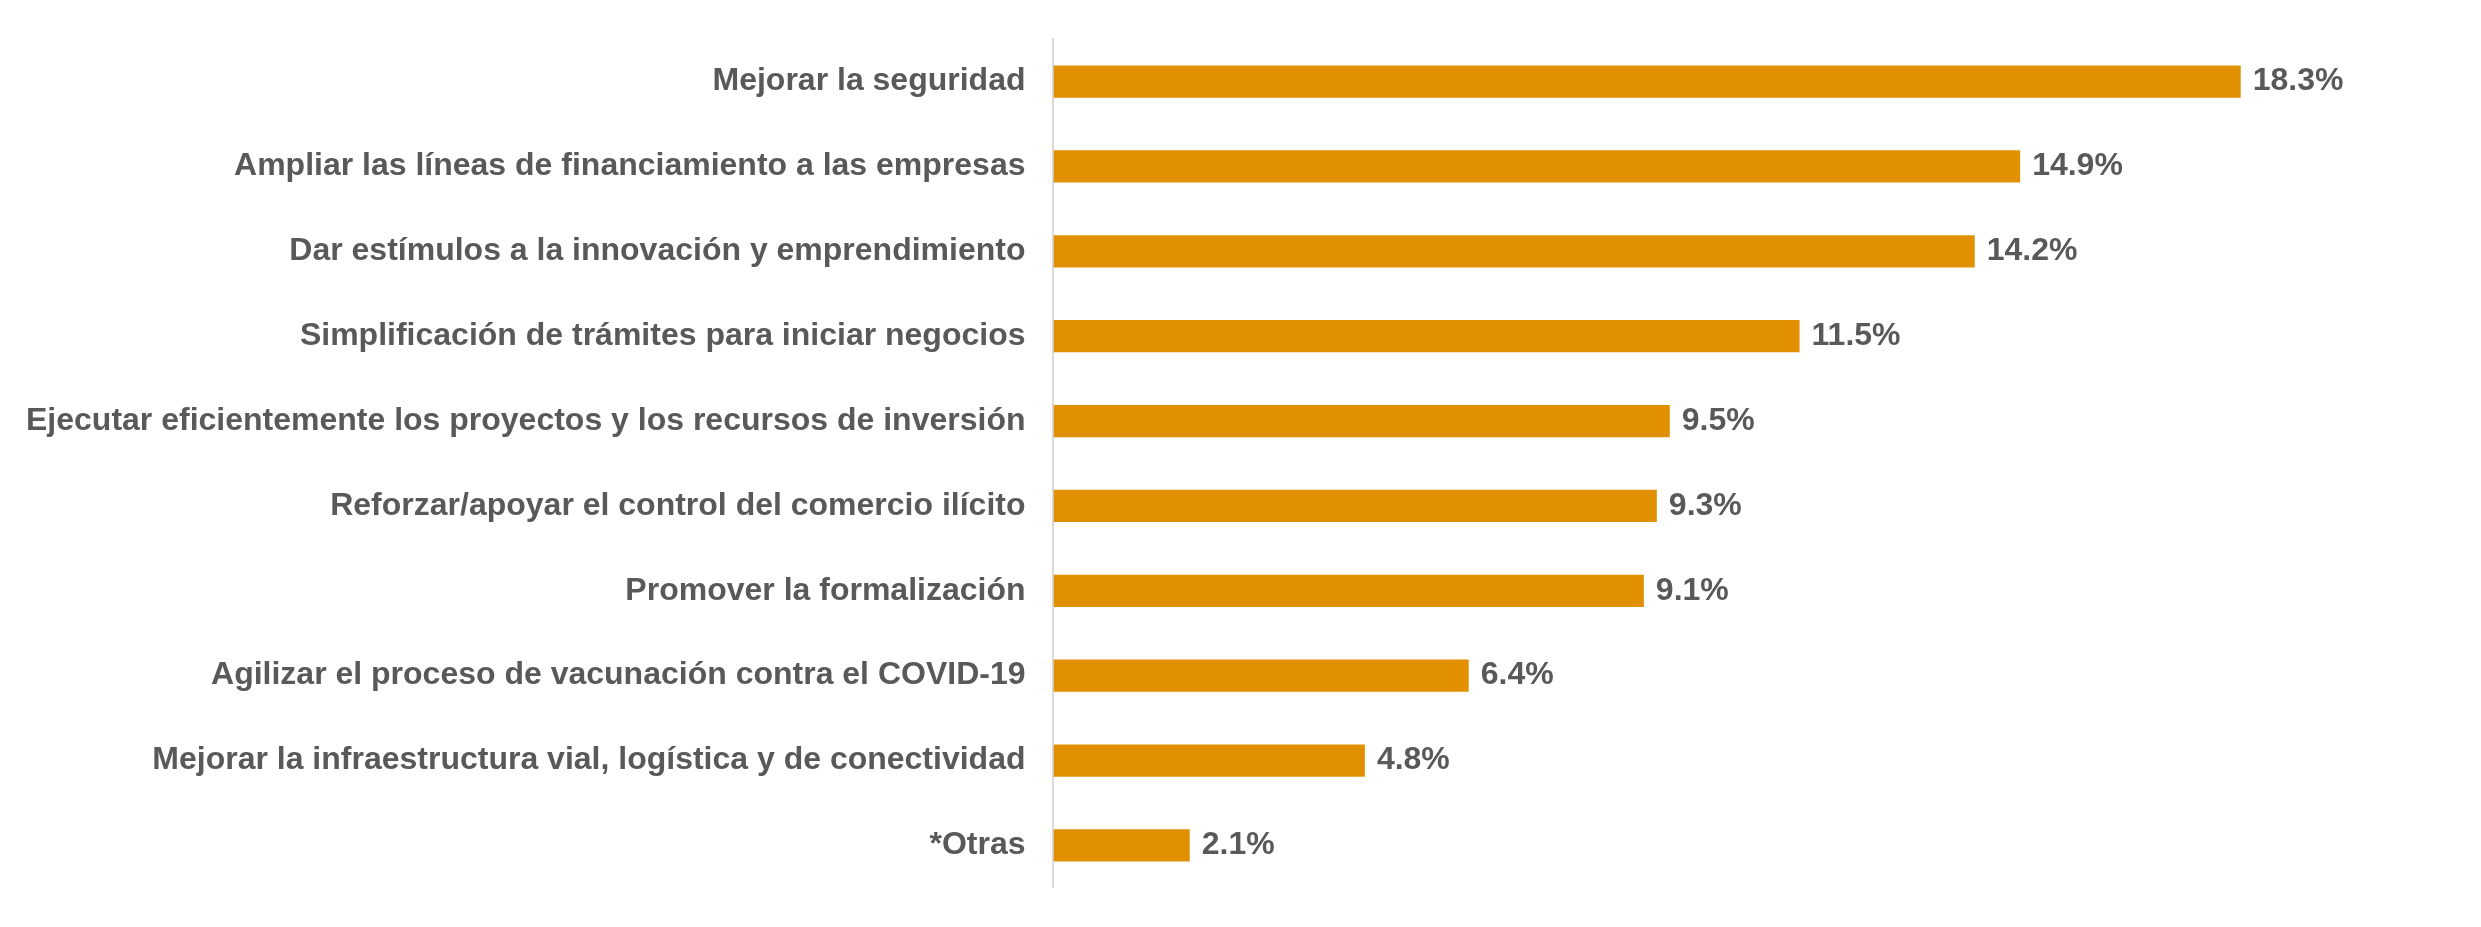 The image size is (2481, 927). Describe the element at coordinates (657, 249) in the screenshot. I see `y-tick-label: Dar estímulos a la innovación y emprendimiento` at that location.